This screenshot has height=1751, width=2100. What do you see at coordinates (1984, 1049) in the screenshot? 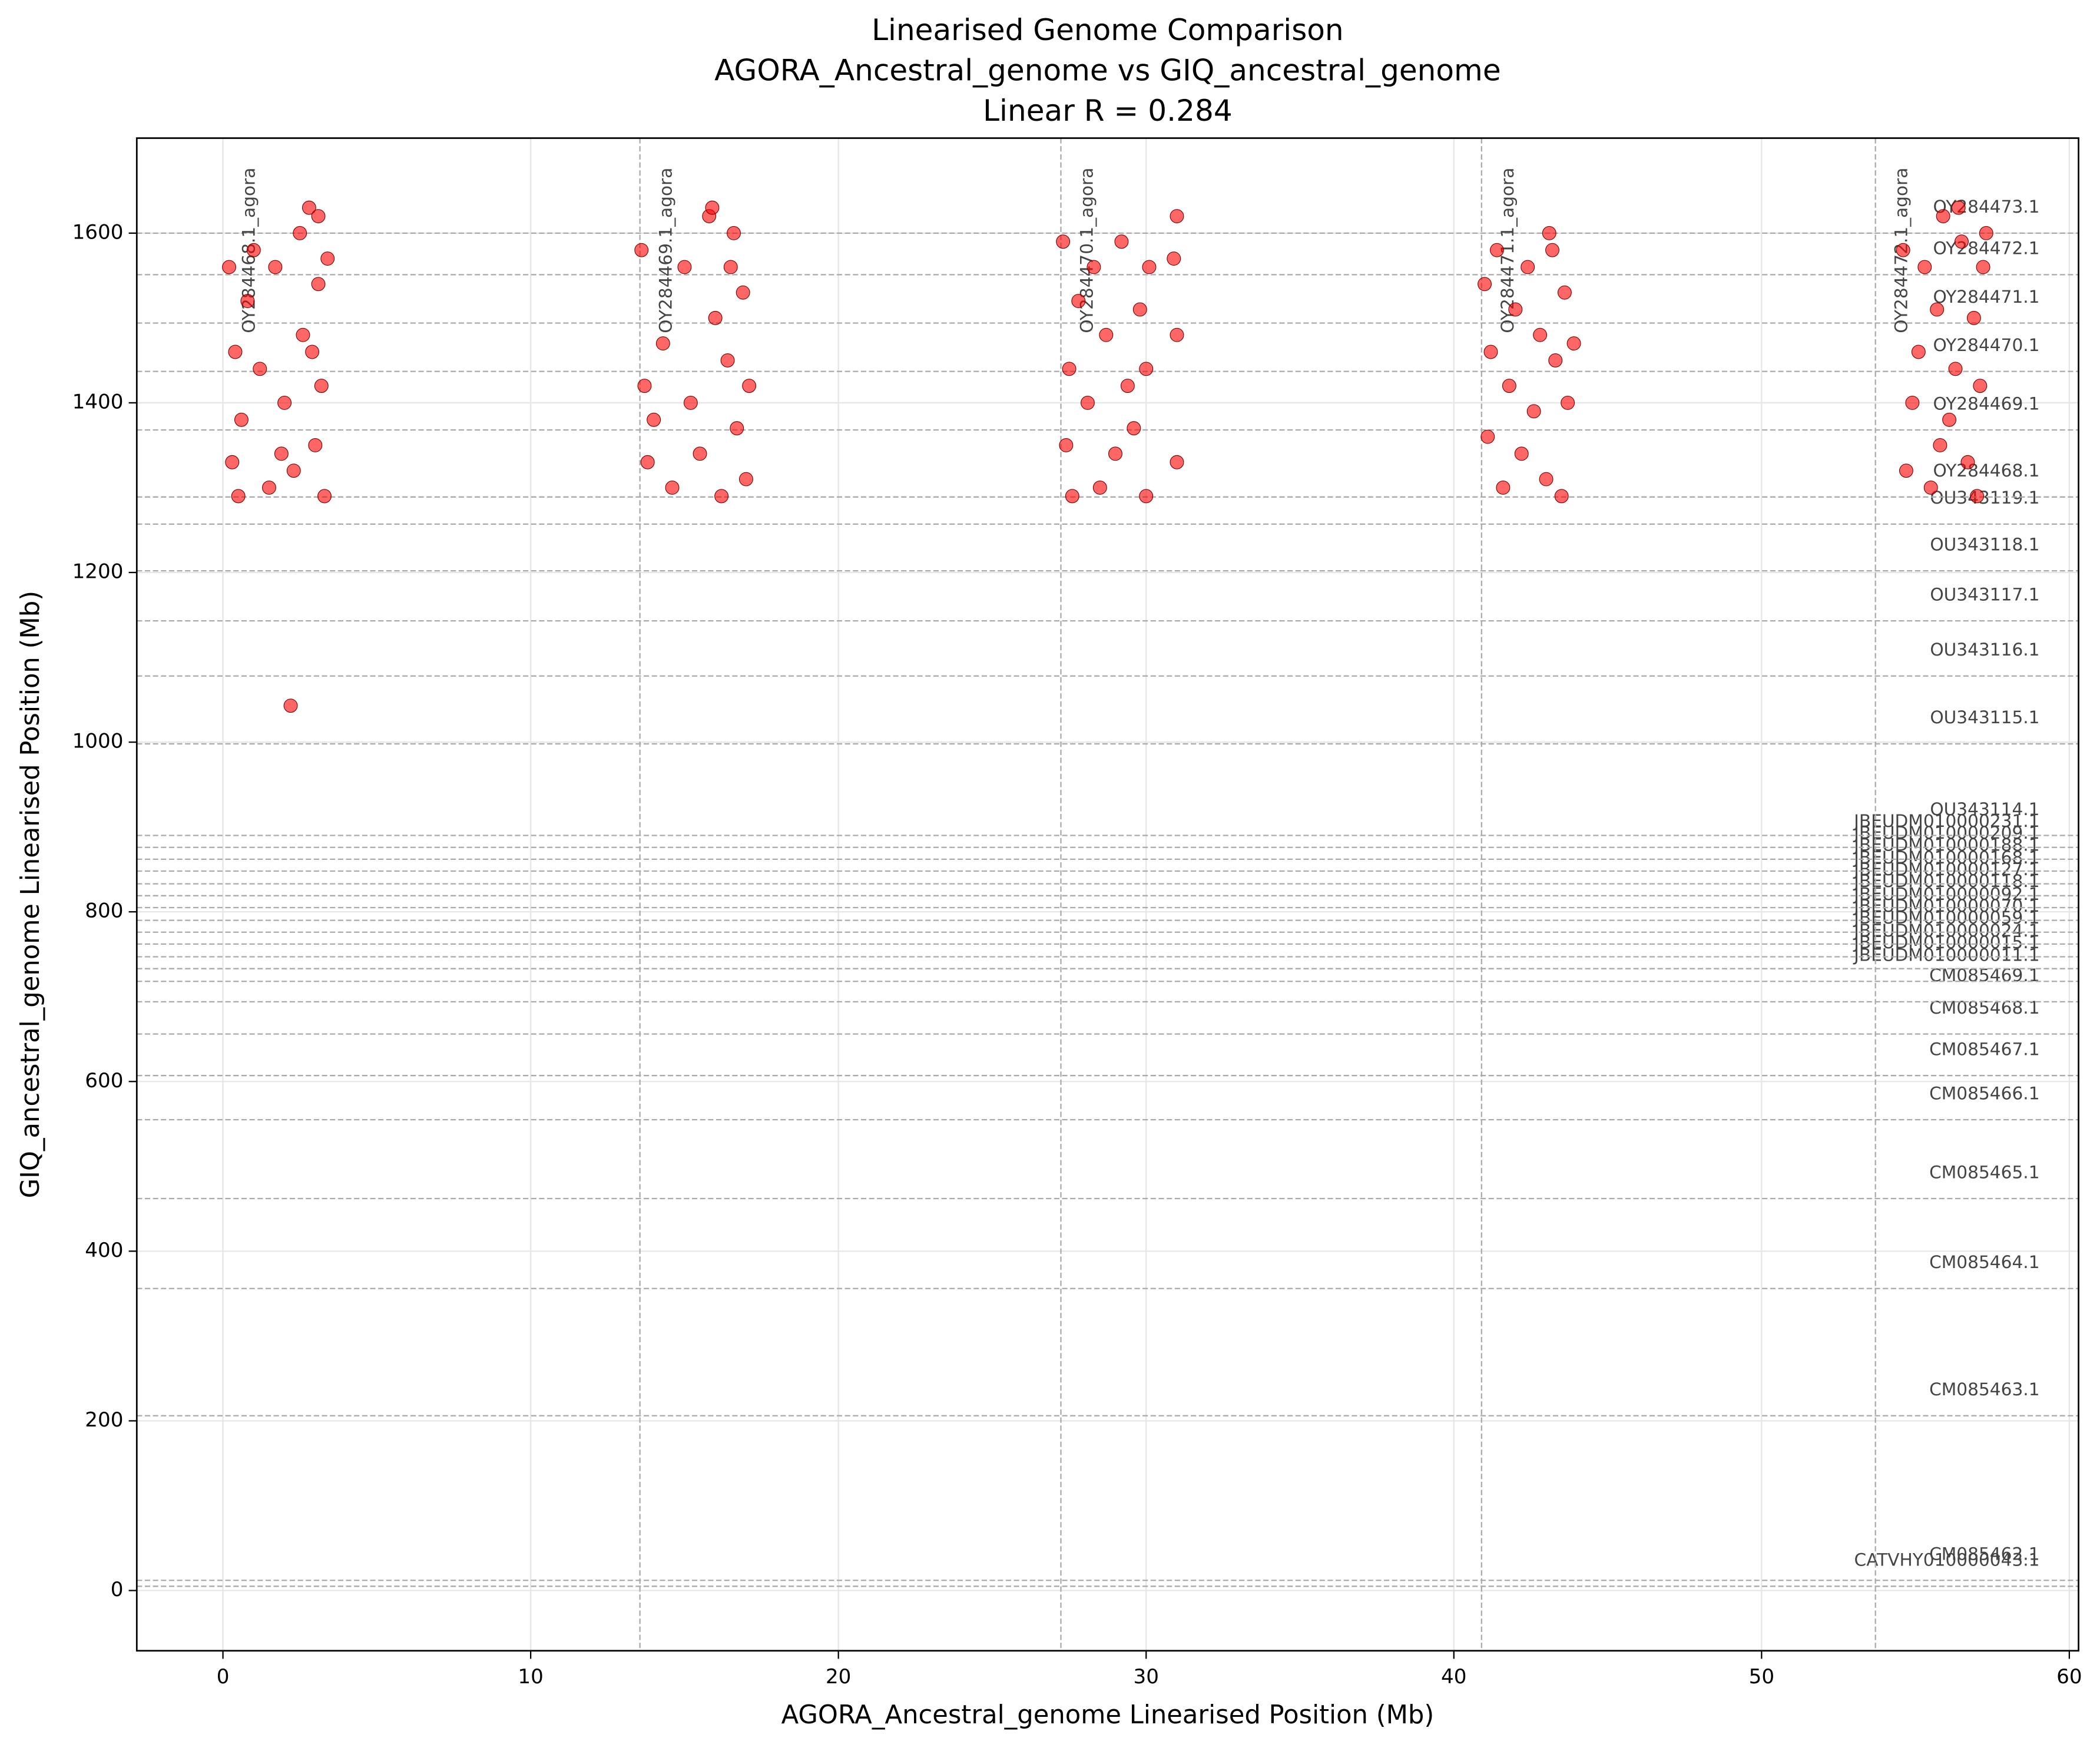
I see `boundary-label: CM085467.1` at bounding box center [1984, 1049].